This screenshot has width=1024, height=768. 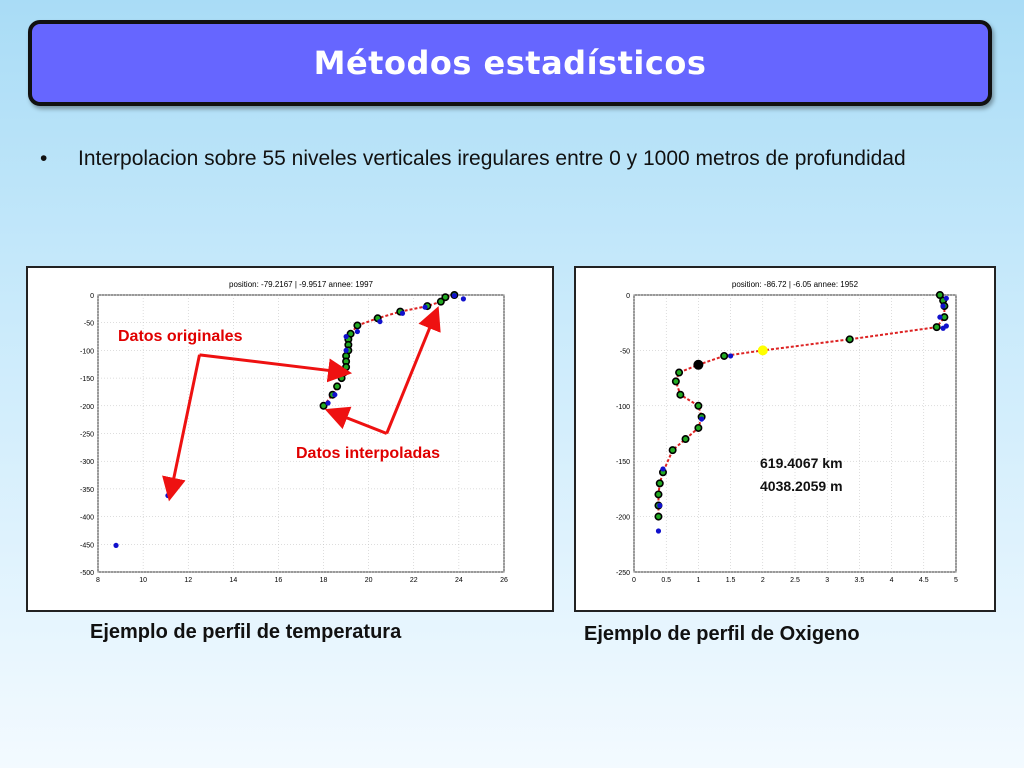 What do you see at coordinates (698, 580) in the screenshot?
I see `x-tick-label: 1` at bounding box center [698, 580].